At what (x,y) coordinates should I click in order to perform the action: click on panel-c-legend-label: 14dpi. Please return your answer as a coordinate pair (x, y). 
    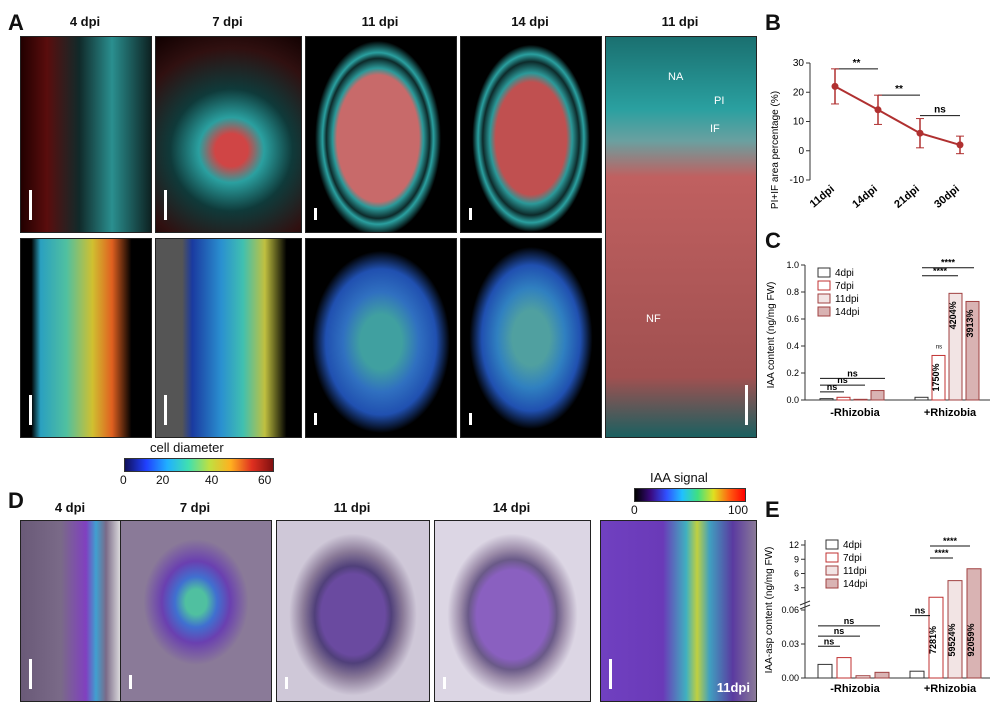
    Looking at the image, I should click on (847, 312).